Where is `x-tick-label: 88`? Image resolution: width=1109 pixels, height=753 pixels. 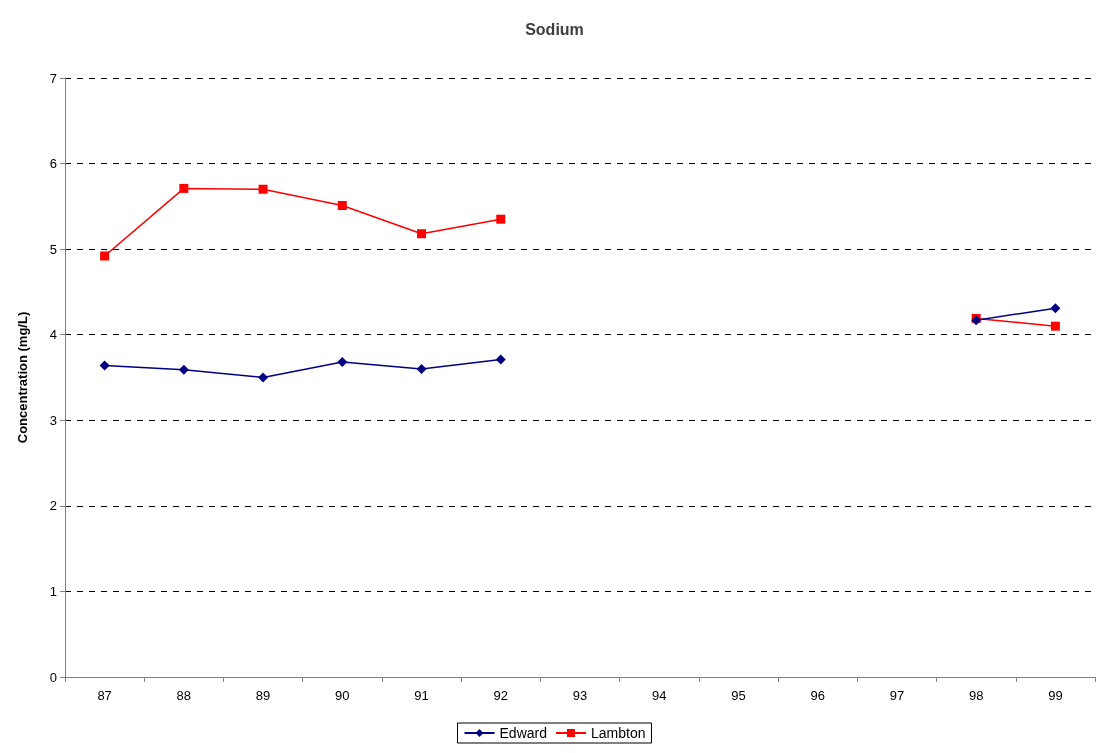 x-tick-label: 88 is located at coordinates (184, 695).